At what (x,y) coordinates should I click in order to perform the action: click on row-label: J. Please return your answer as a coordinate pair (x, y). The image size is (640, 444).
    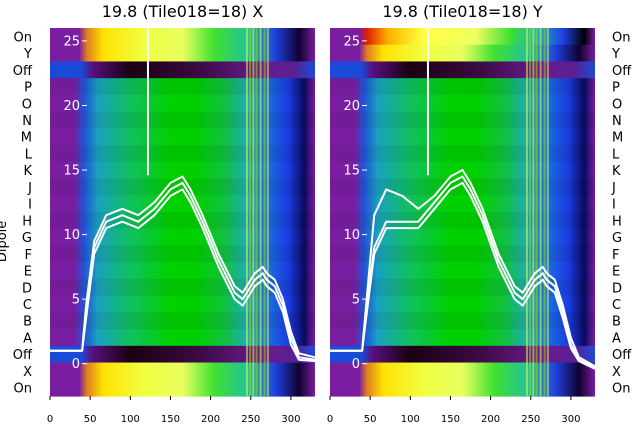
    Looking at the image, I should click on (29, 188).